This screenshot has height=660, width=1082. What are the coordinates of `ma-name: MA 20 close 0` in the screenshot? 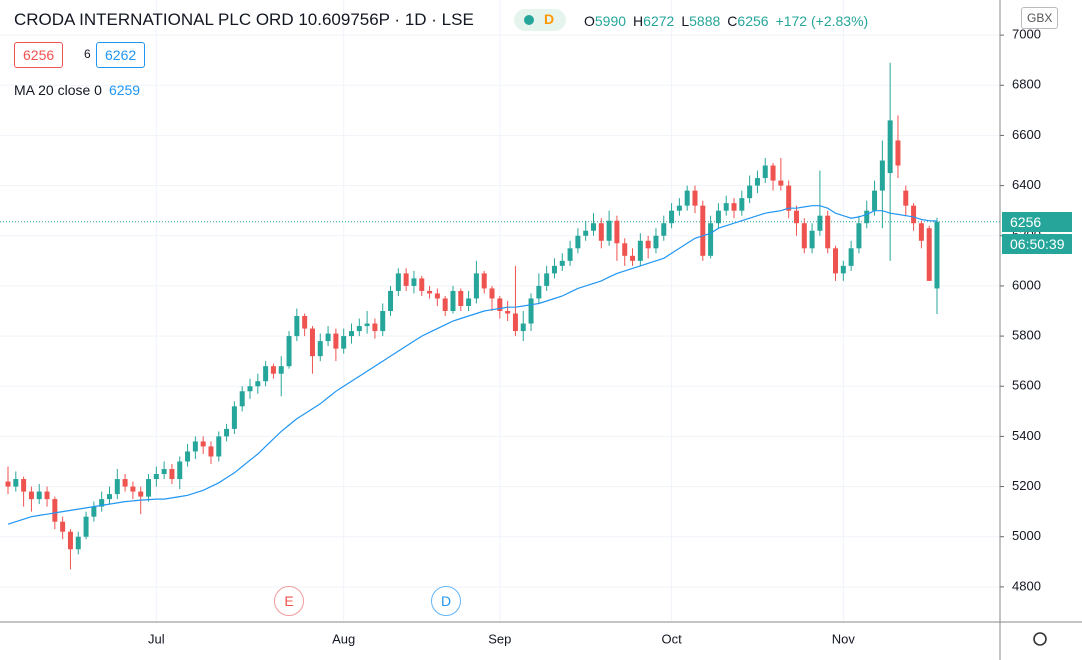 It's located at (58, 90).